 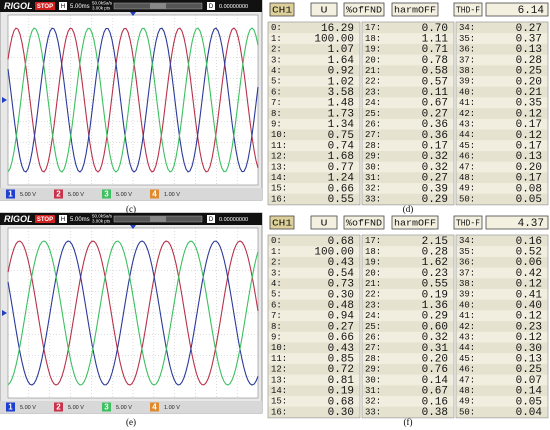 I want to click on channel-number: 3, so click(x=106, y=407).